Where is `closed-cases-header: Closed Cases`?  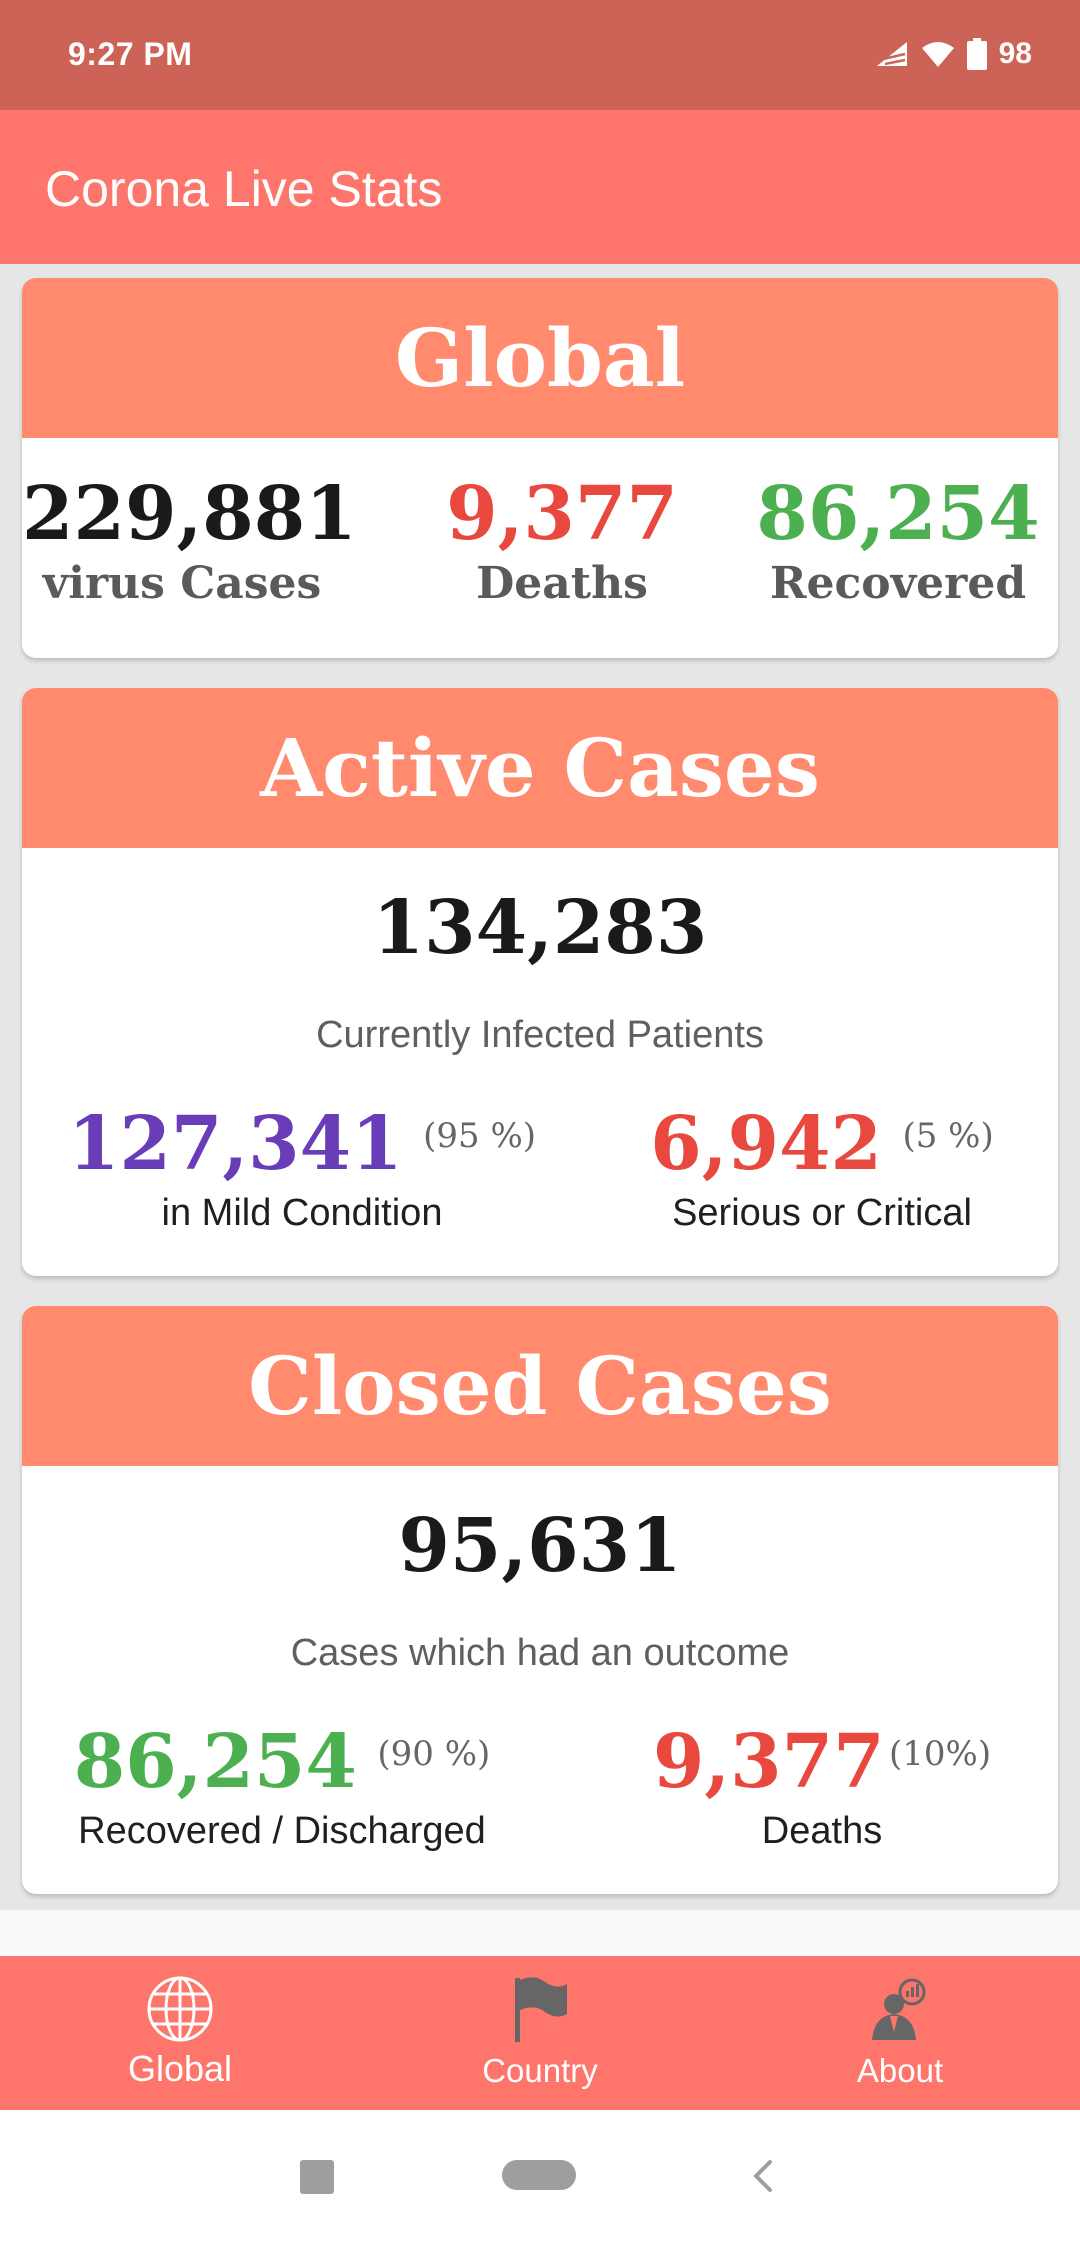
closed-cases-header: Closed Cases is located at coordinates (540, 1386).